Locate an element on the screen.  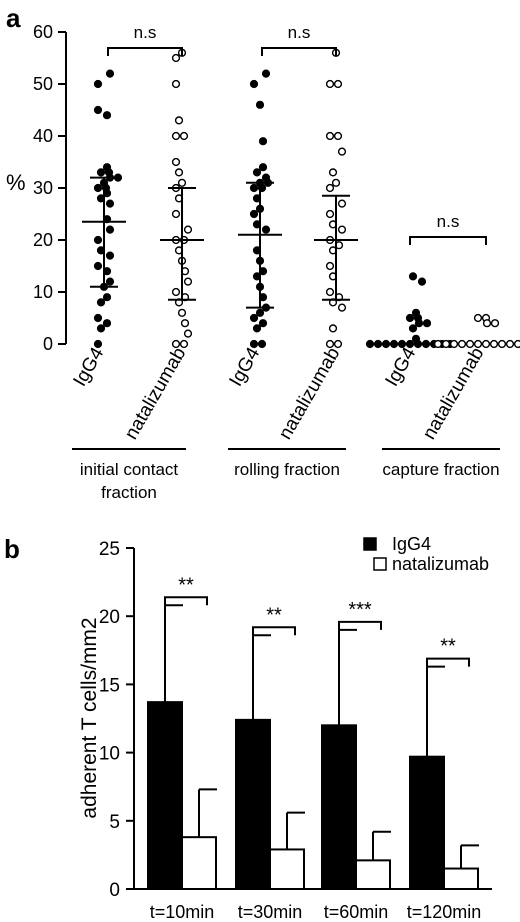
panel-b-label: b is located at coordinates (12, 549).